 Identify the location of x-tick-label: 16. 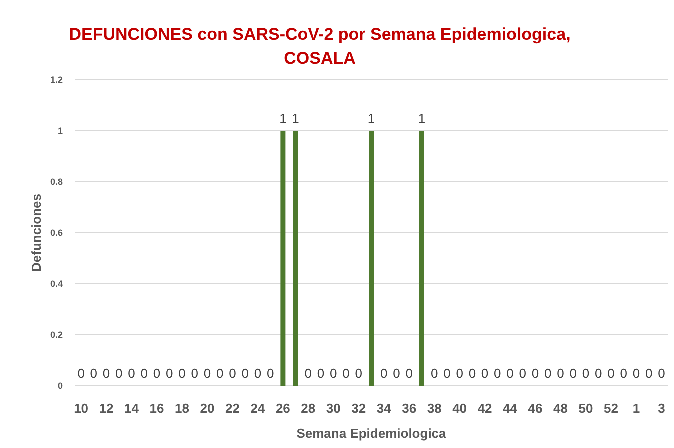
(157, 408).